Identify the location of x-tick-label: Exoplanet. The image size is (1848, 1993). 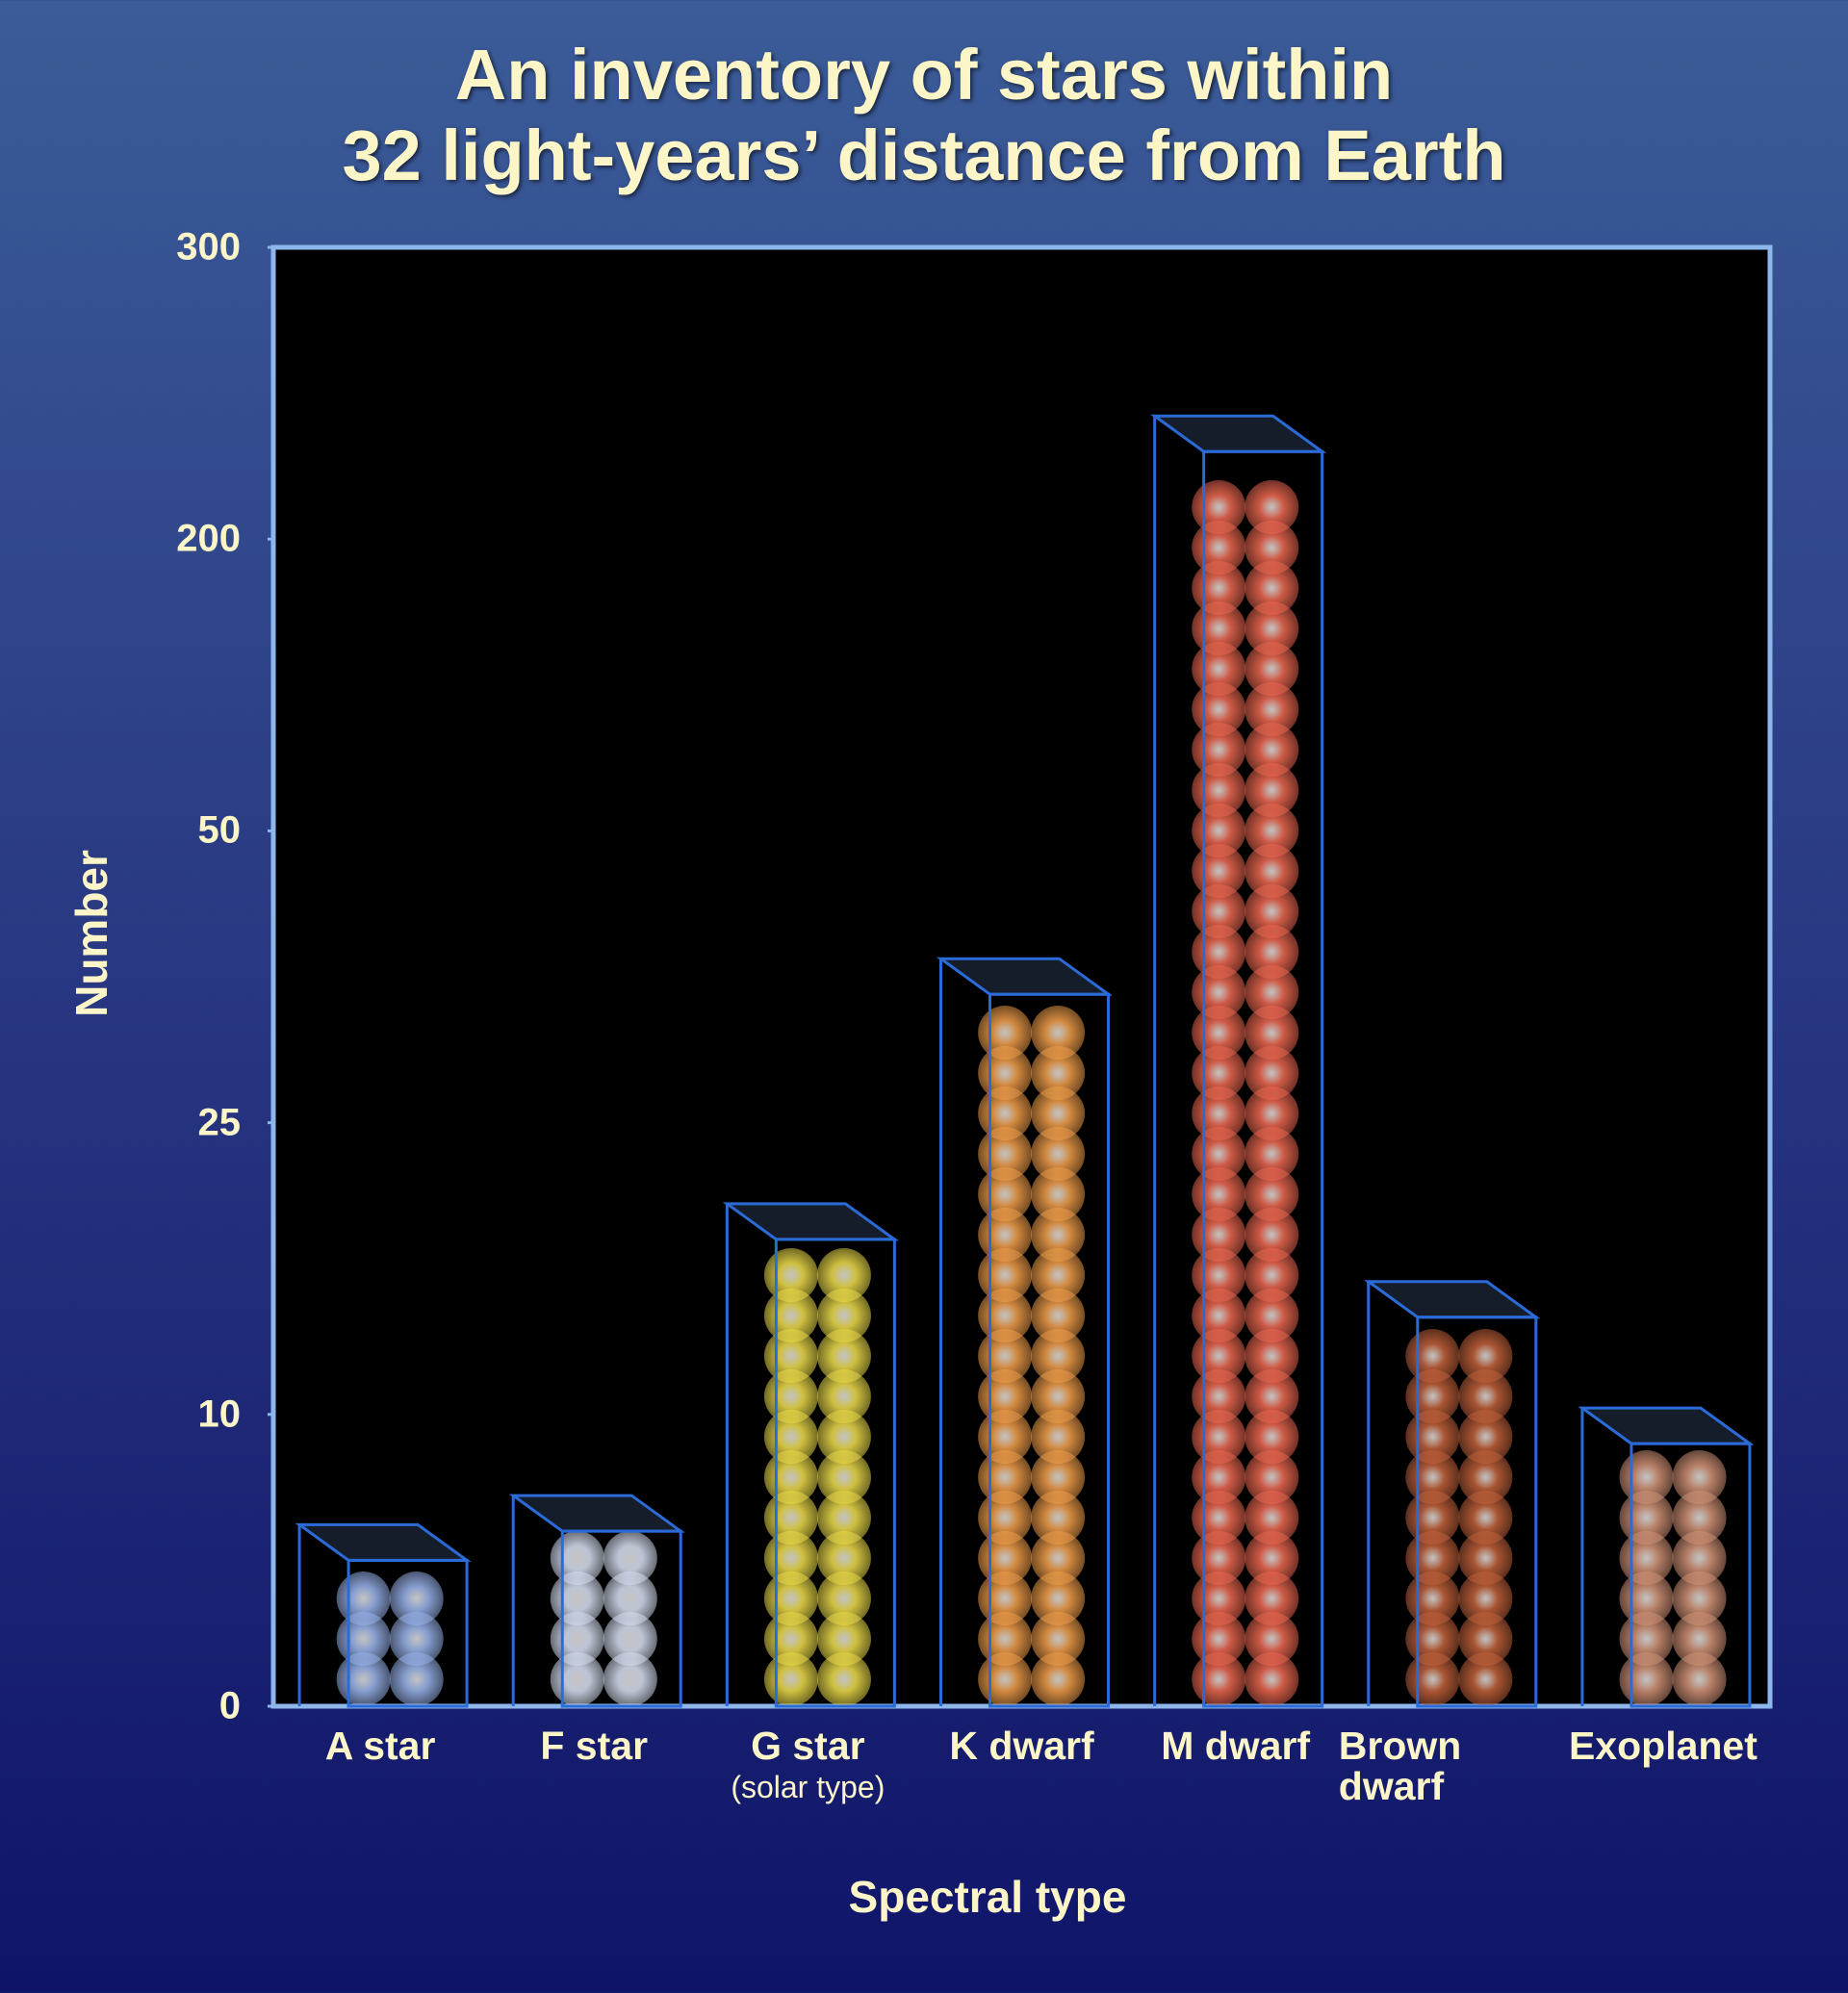
(1663, 1746).